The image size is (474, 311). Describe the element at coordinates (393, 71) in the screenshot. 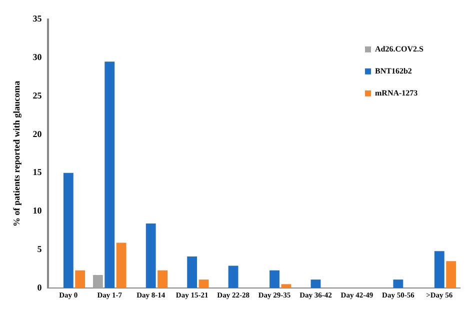

I see `legend-label: BNT162b2` at that location.